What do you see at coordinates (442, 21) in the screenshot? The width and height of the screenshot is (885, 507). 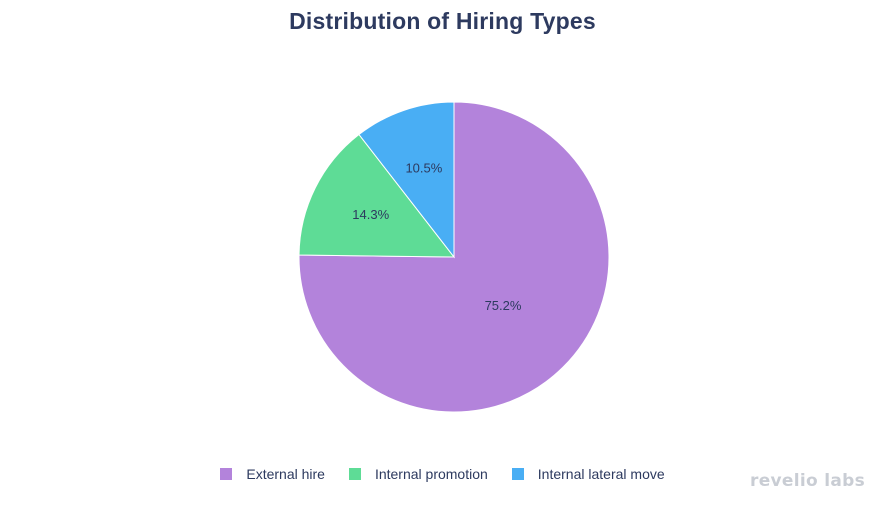 I see `chart-title: Distribution of Hiring Types` at bounding box center [442, 21].